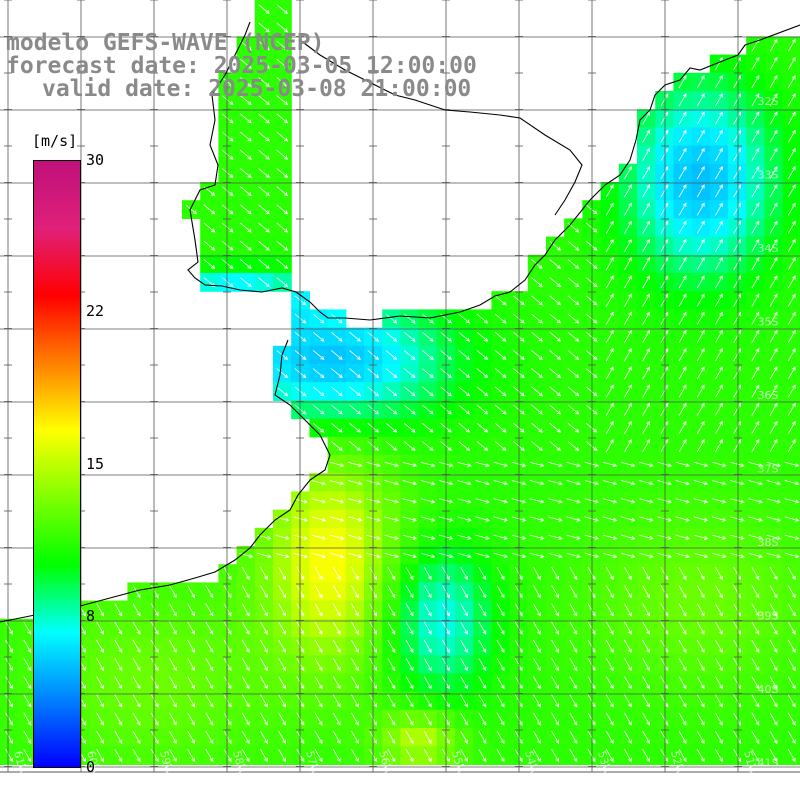 The width and height of the screenshot is (800, 800). What do you see at coordinates (750, 763) in the screenshot?
I see `longitude-label: 51W` at bounding box center [750, 763].